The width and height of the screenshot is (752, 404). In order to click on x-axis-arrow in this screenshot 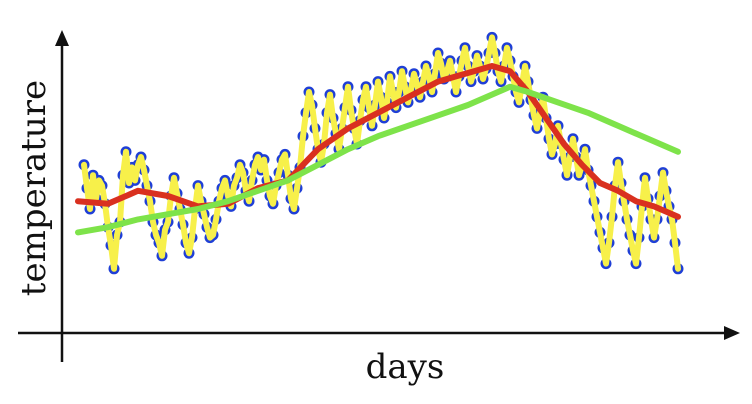, I will do `click(732, 333)`.